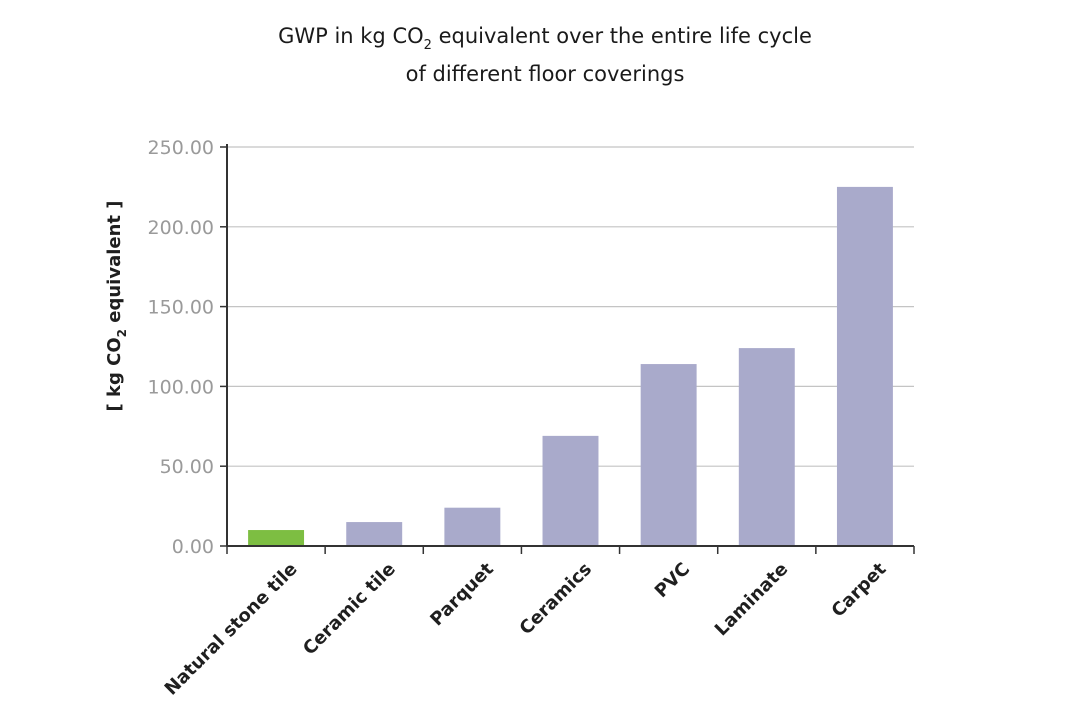 This screenshot has height=718, width=1090. Describe the element at coordinates (545, 74) in the screenshot. I see `chart-title-line-2: of different floor coverings` at that location.